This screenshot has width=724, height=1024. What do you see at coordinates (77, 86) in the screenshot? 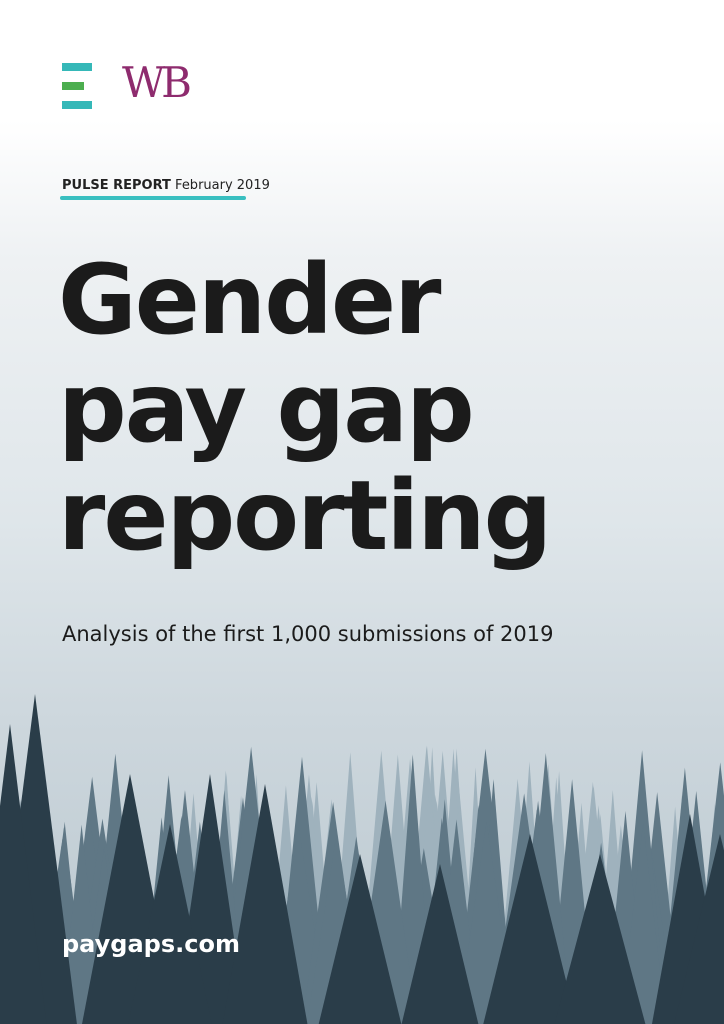
I see `logo-e` at bounding box center [77, 86].